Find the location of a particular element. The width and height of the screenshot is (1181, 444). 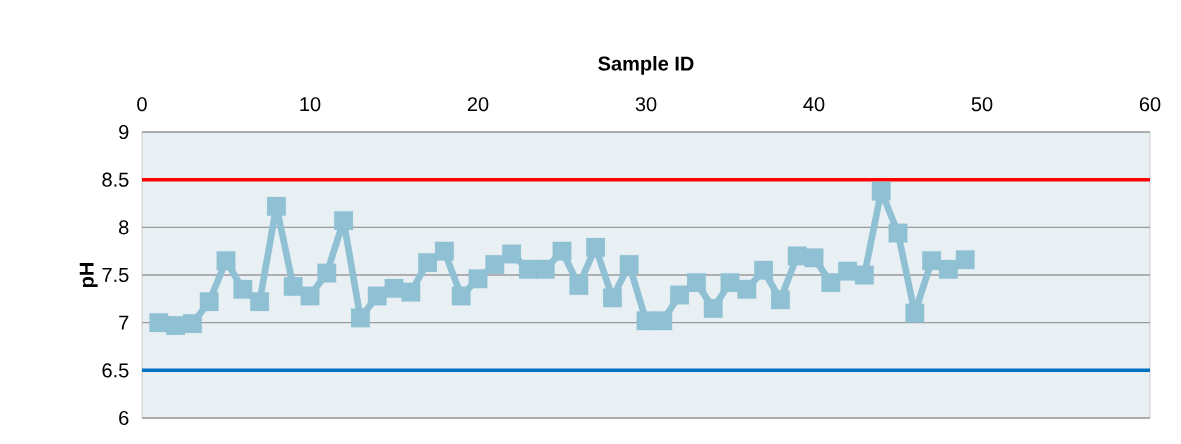

x-tick-label: 50 is located at coordinates (982, 104).